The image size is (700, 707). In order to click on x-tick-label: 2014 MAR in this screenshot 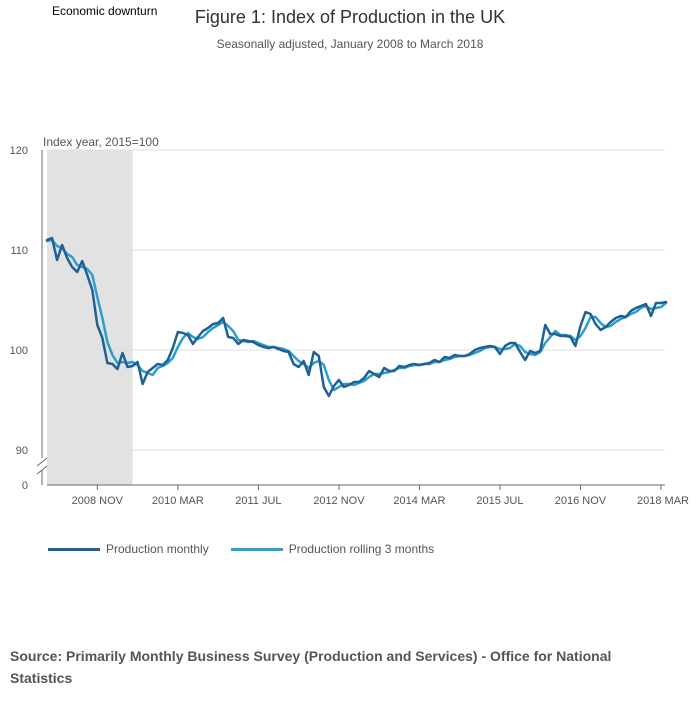, I will do `click(419, 501)`.